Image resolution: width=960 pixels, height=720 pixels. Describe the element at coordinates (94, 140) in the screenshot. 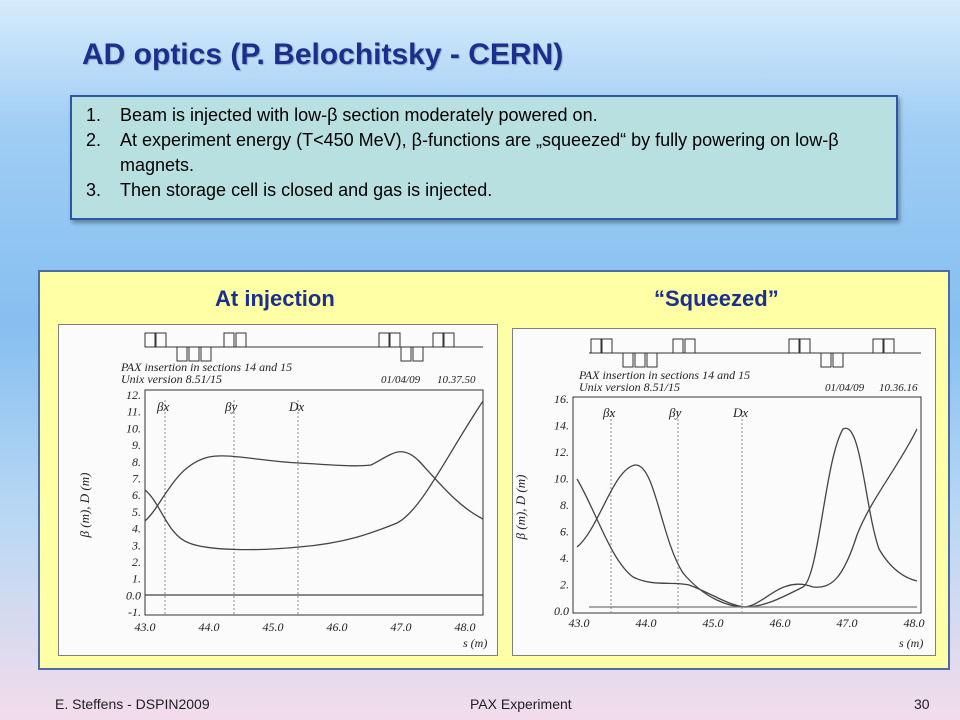

I see `item-number: 2.` at that location.